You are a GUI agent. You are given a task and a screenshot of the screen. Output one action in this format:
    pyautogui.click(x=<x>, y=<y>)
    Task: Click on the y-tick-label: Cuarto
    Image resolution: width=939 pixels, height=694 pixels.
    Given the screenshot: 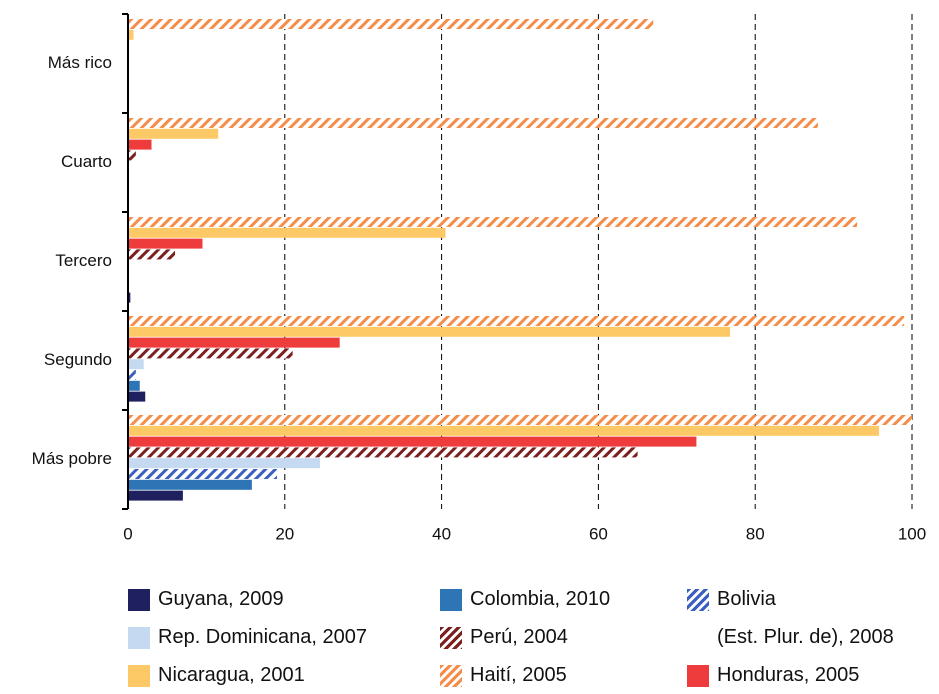 What is the action you would take?
    pyautogui.click(x=86, y=161)
    